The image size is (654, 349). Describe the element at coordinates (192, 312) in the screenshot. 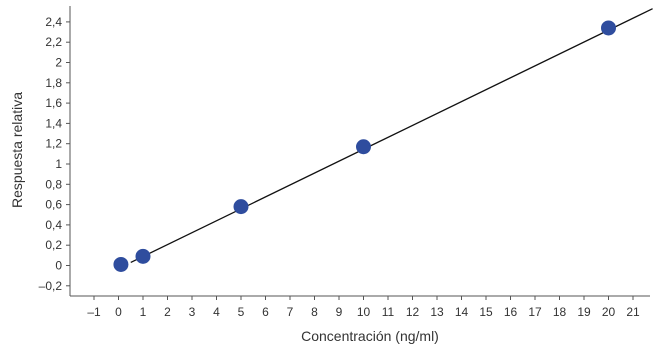

I see `x-tick-label: 3` at that location.